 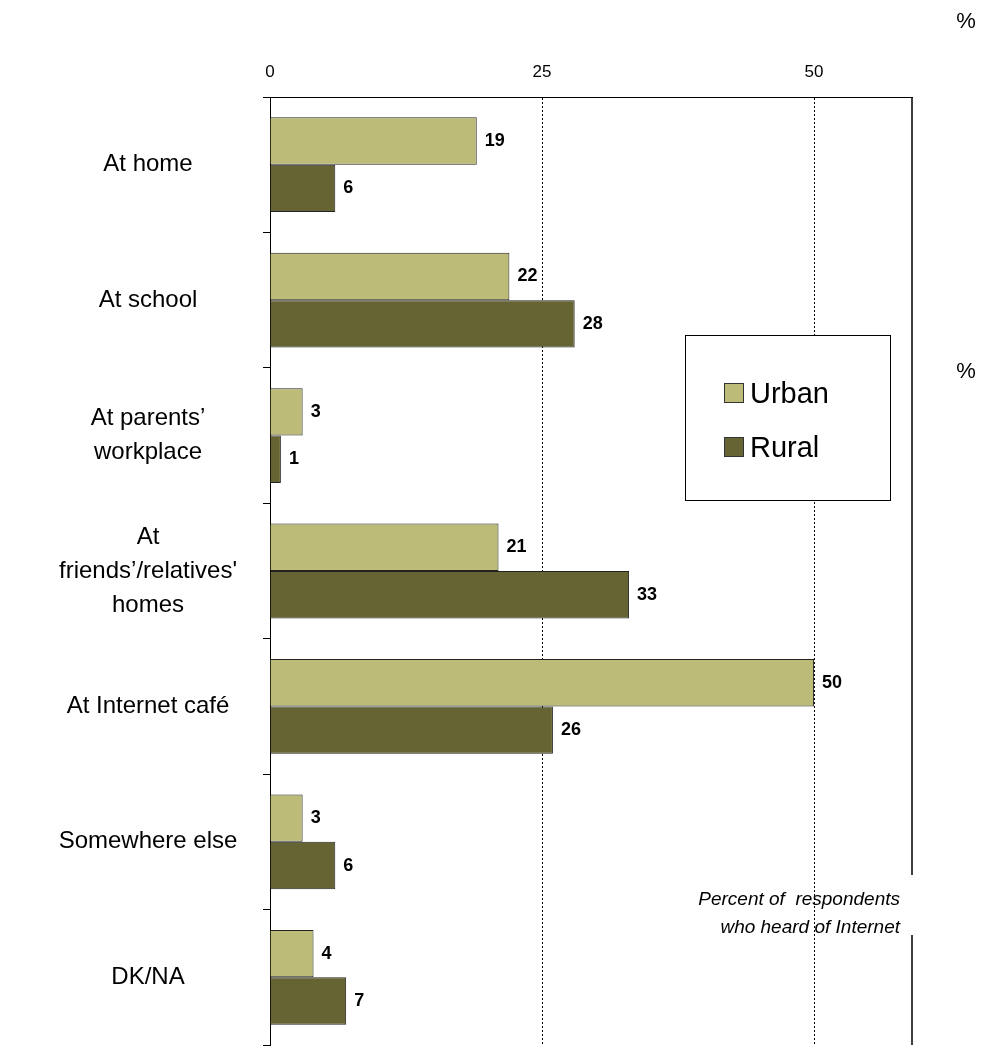 I want to click on y-tick-label: At school, so click(x=148, y=298).